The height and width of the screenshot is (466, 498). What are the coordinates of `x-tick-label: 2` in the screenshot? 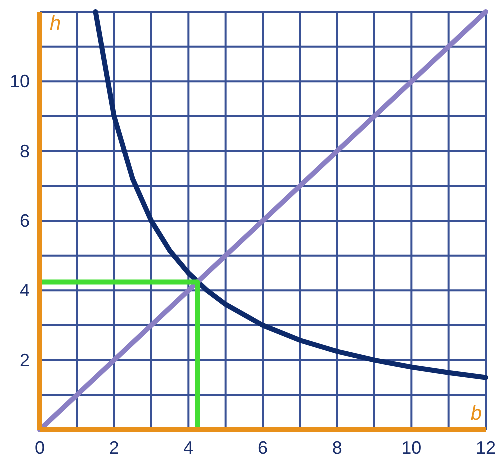 It's located at (114, 448).